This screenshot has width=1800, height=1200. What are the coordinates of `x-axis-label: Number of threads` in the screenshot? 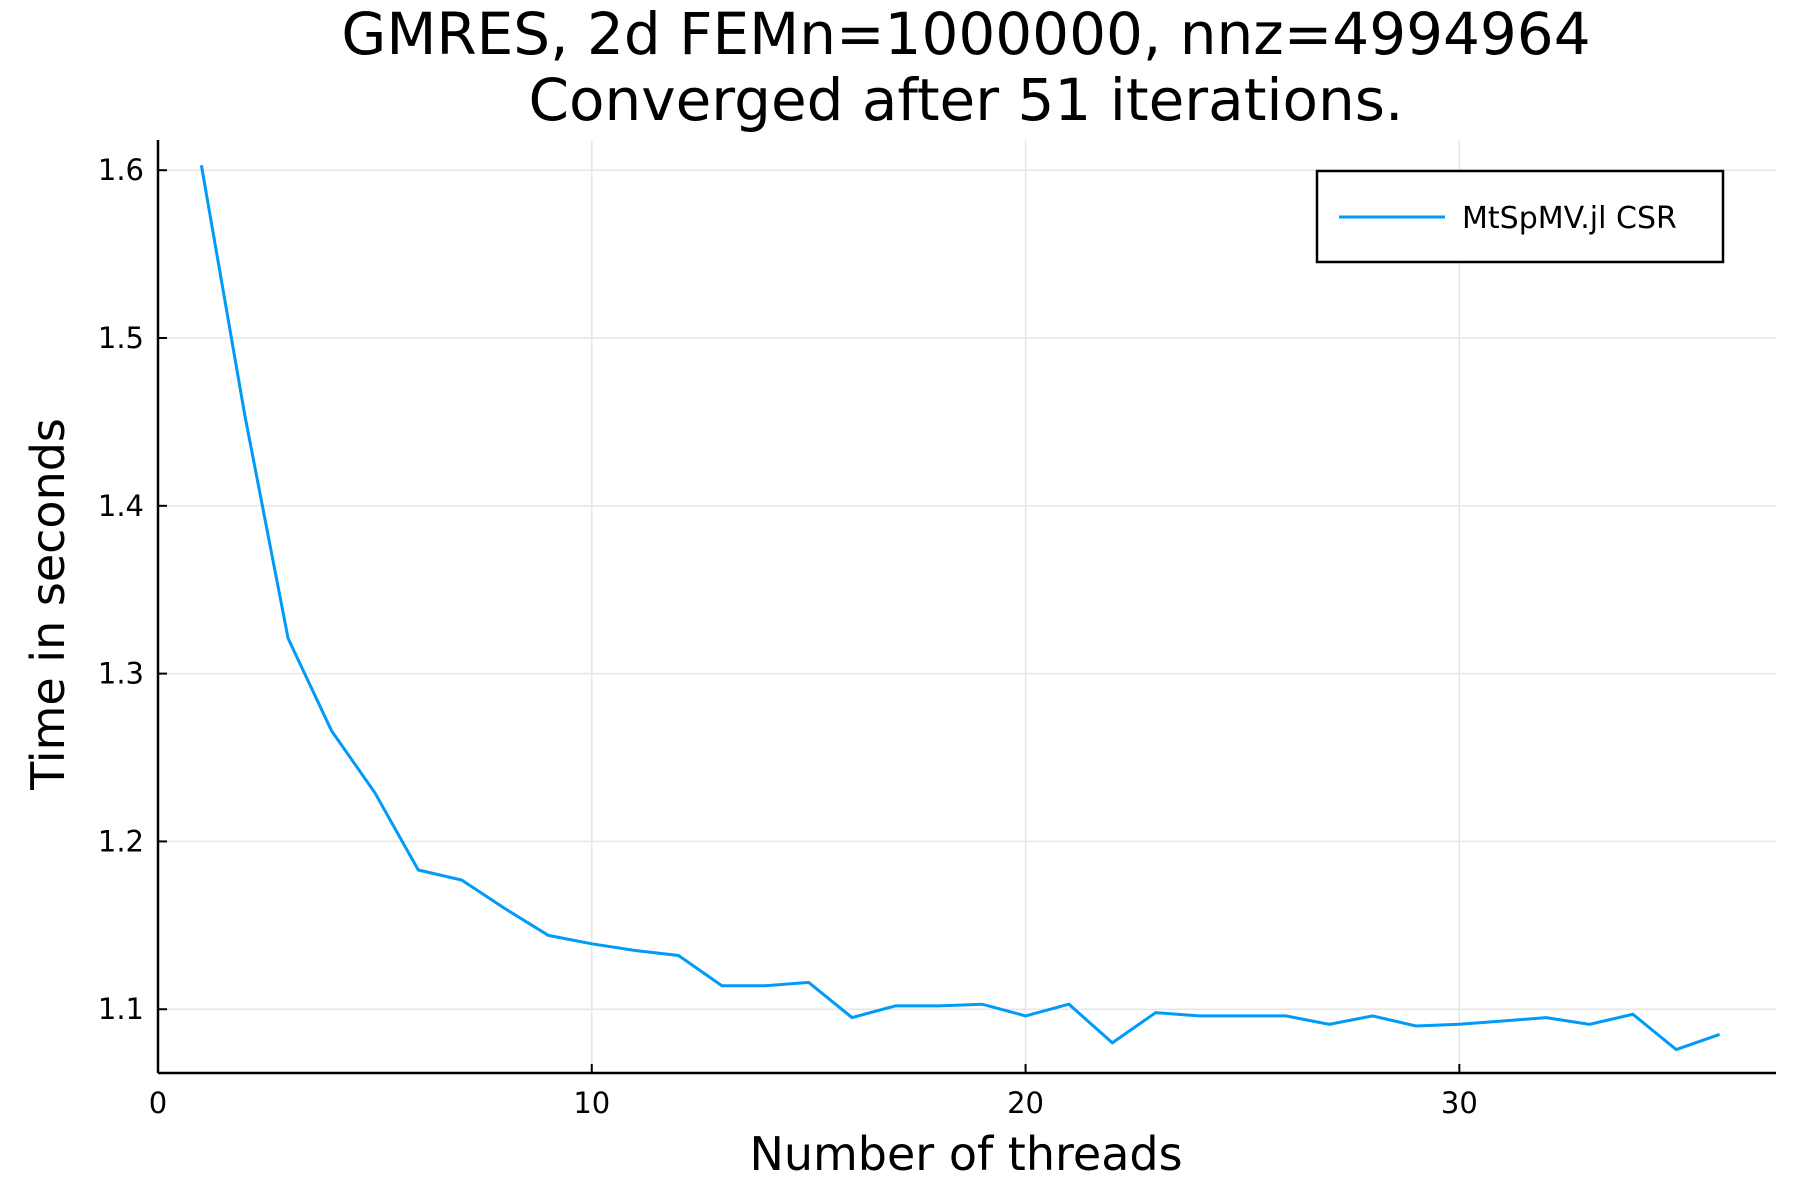 It's located at (965, 1154).